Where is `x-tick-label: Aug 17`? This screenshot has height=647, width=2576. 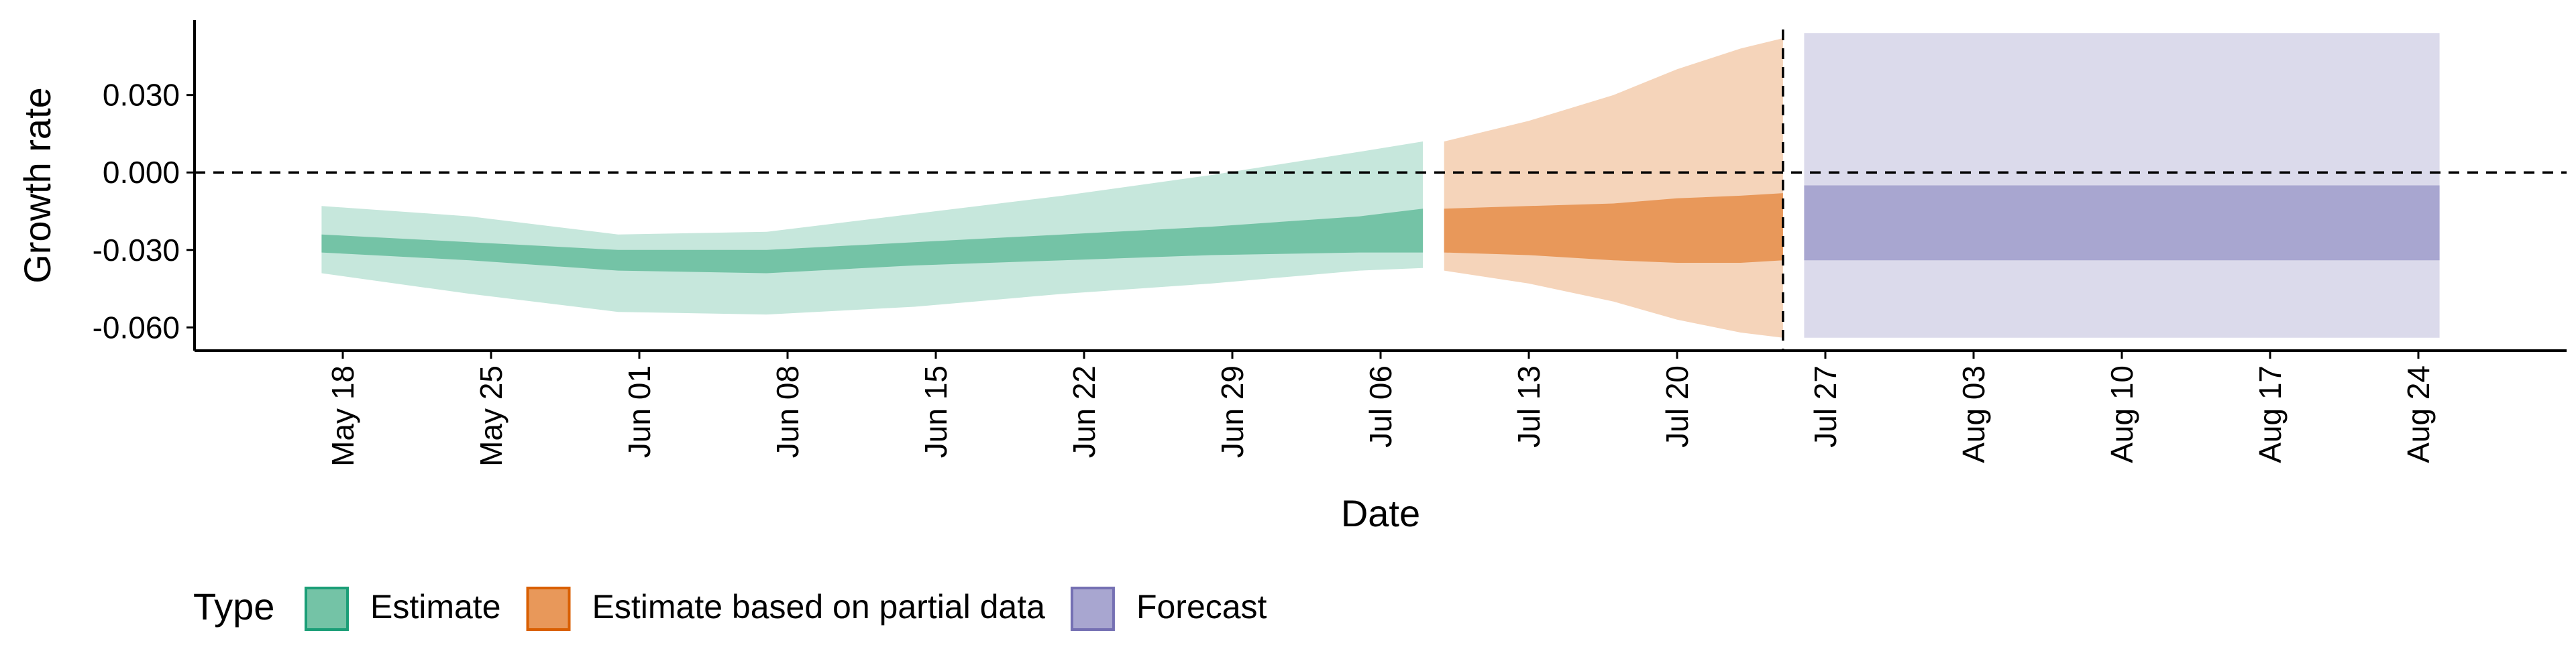 x-tick-label: Aug 17 is located at coordinates (2270, 414).